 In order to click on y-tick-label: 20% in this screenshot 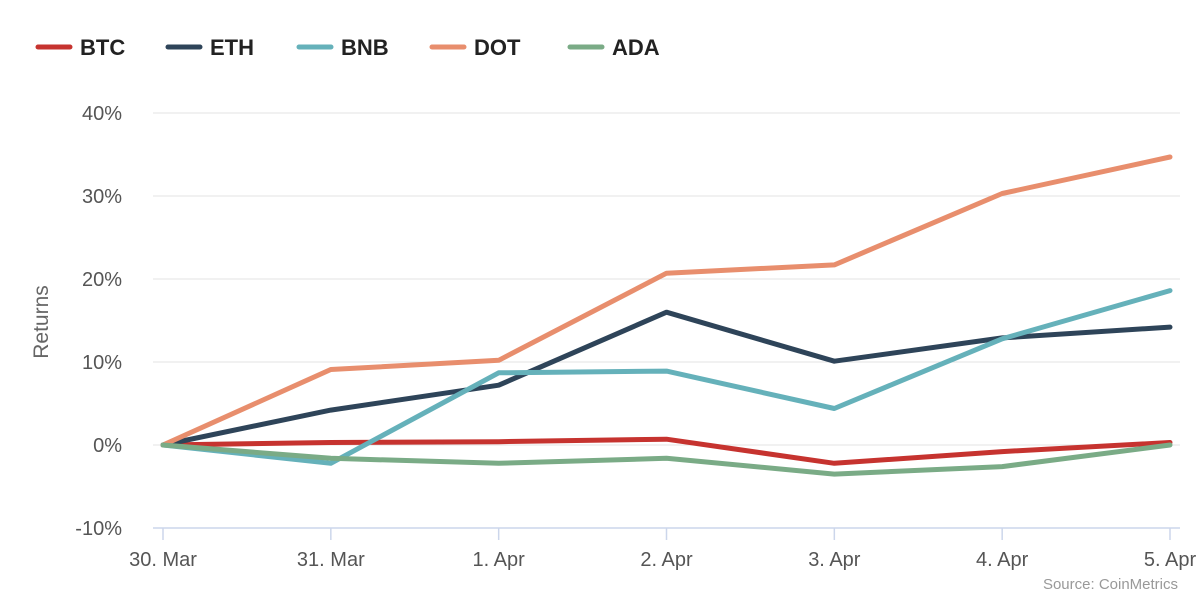, I will do `click(102, 280)`.